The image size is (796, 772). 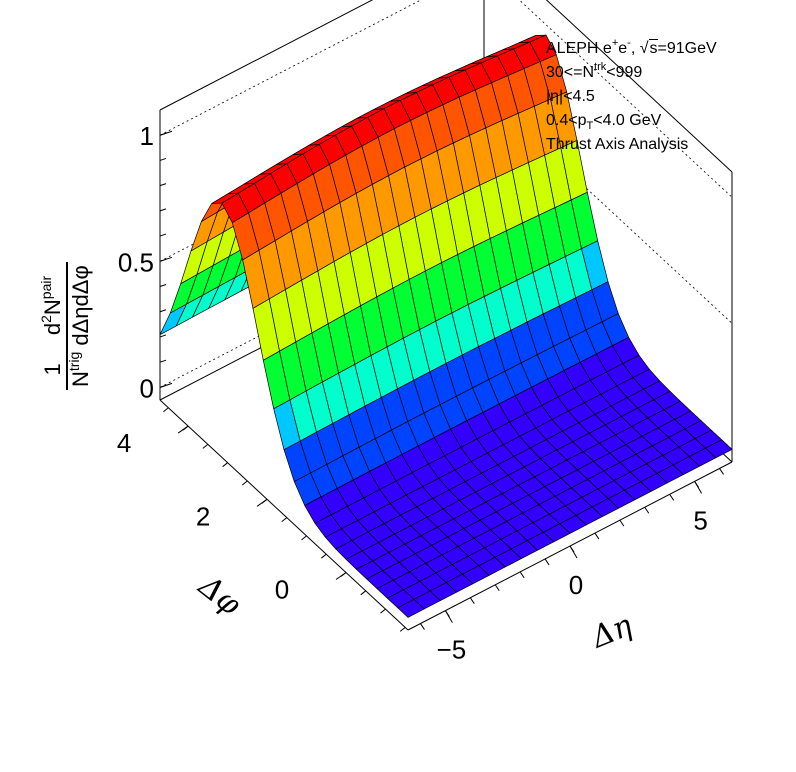 I want to click on x-axis-title: Δη, so click(x=611, y=632).